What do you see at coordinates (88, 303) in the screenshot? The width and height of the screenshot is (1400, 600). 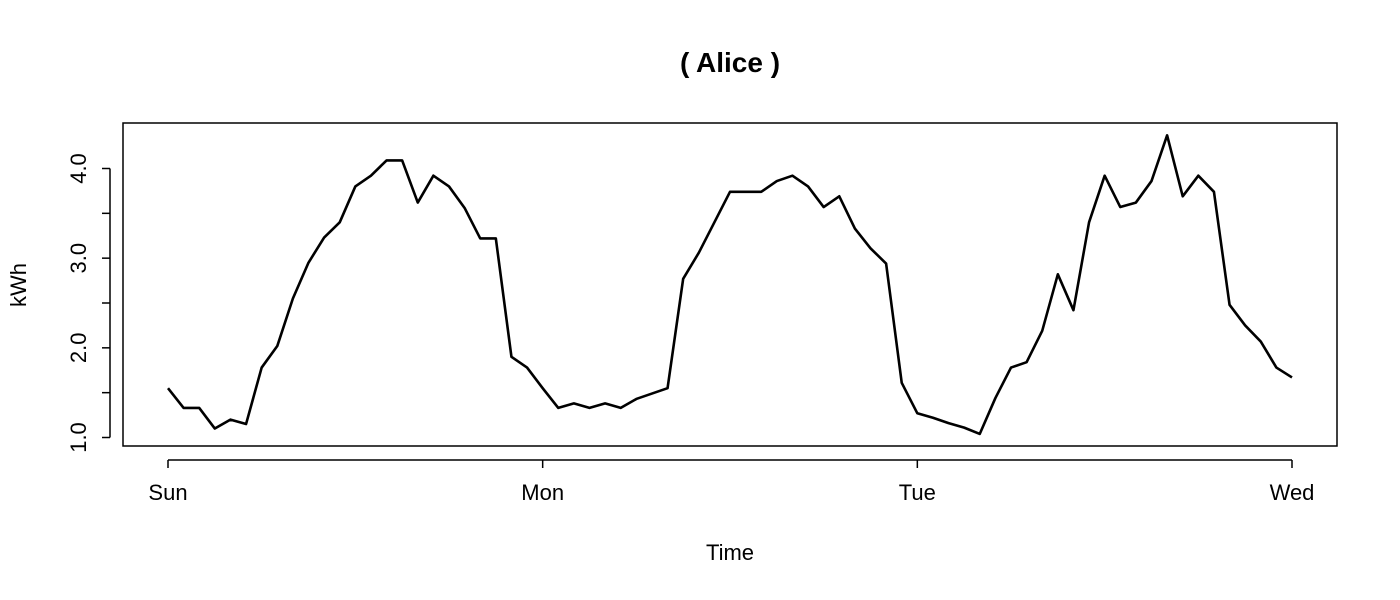 I see `y-axis: 1.0 2.0 3.0 4.0` at bounding box center [88, 303].